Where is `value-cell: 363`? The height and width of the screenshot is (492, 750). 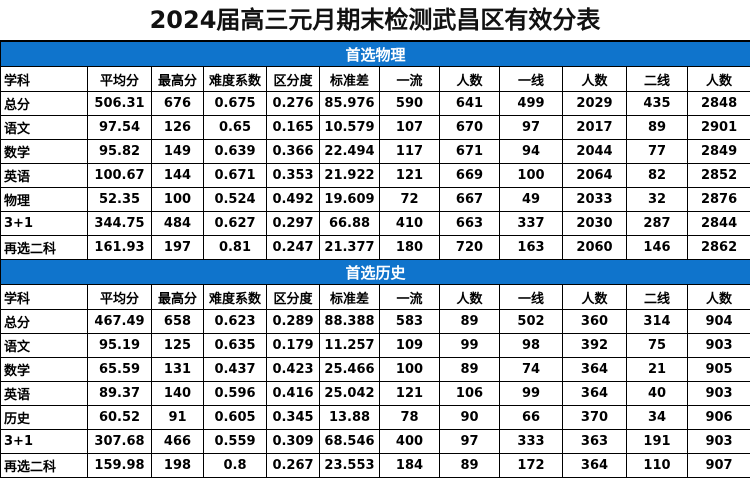
value-cell: 363 is located at coordinates (594, 441).